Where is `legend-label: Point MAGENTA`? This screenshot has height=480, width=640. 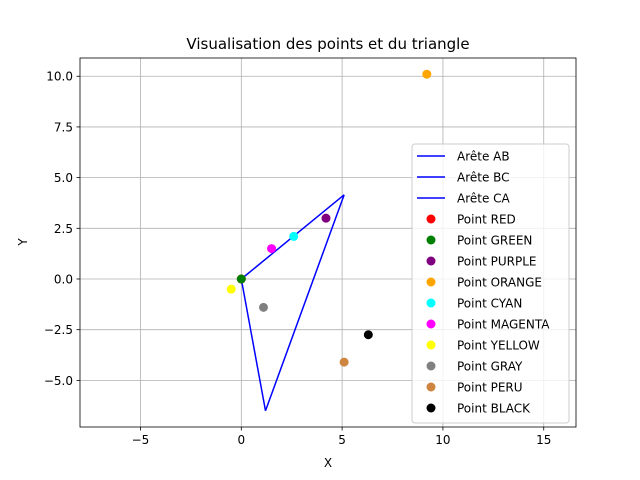
legend-label: Point MAGENTA is located at coordinates (503, 325).